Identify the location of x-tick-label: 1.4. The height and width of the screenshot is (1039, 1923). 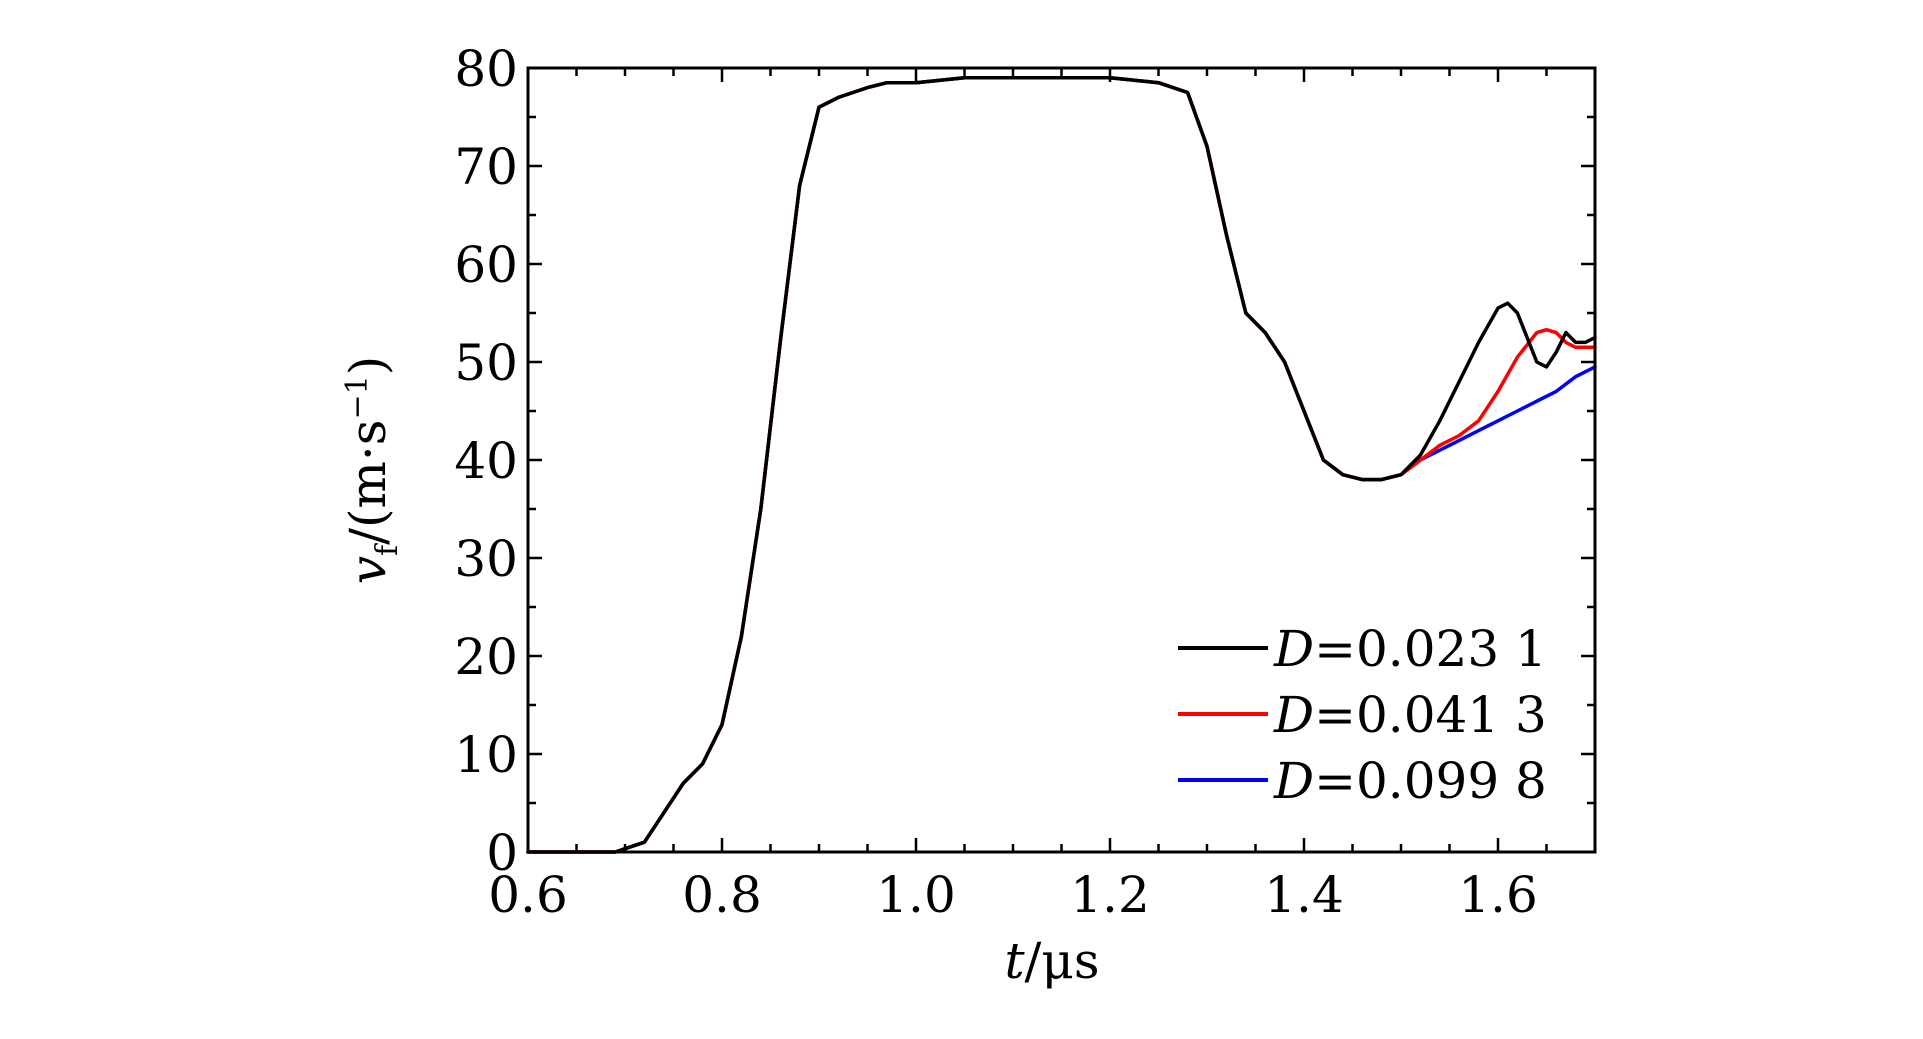
(1304, 895).